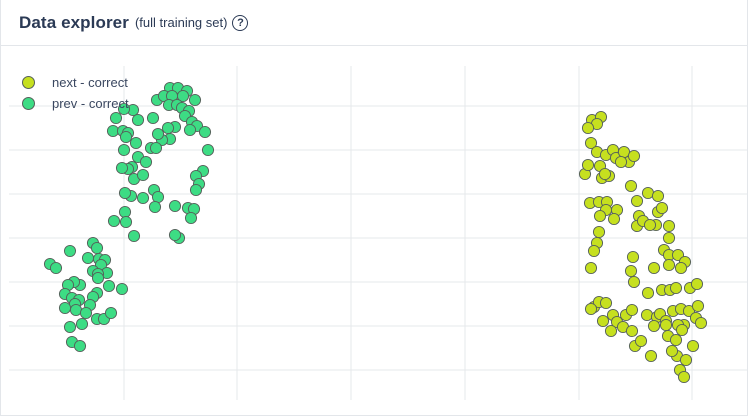  Describe the element at coordinates (74, 22) in the screenshot. I see `panel-title: Data explorer` at that location.